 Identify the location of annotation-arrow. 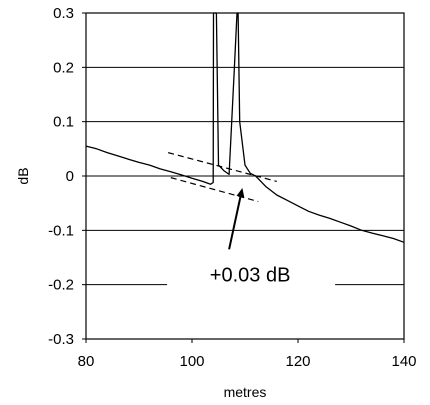
(235, 223).